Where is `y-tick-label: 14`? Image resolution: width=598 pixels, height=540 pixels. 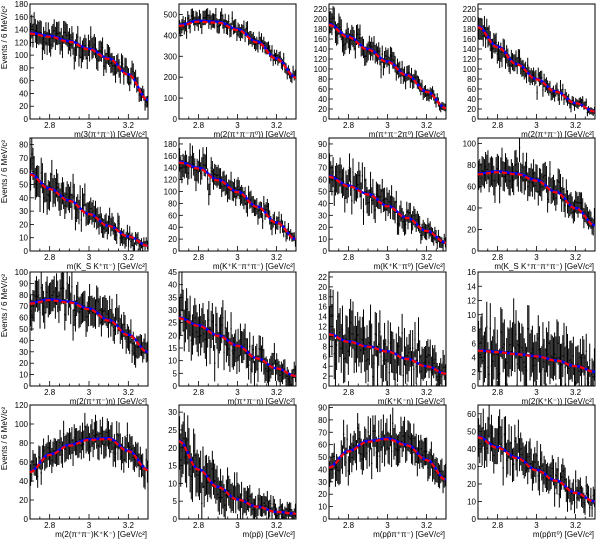 y-tick-label: 14 is located at coordinates (322, 317).